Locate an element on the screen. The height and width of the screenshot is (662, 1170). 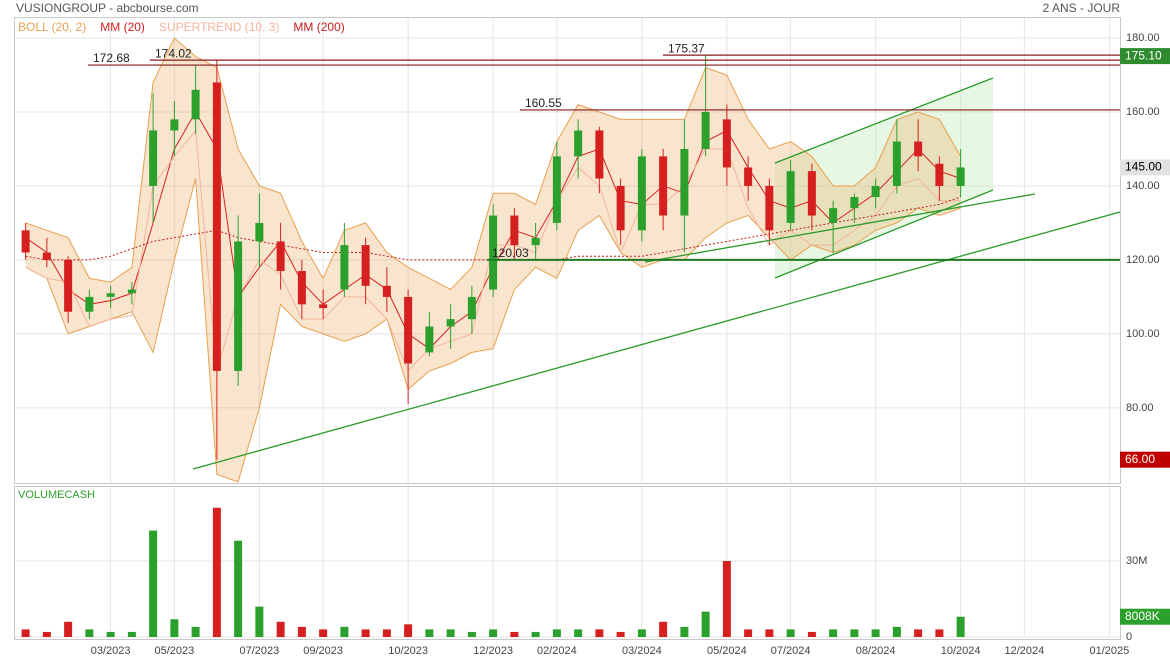
volume-title: VOLUMECASH is located at coordinates (56, 495).